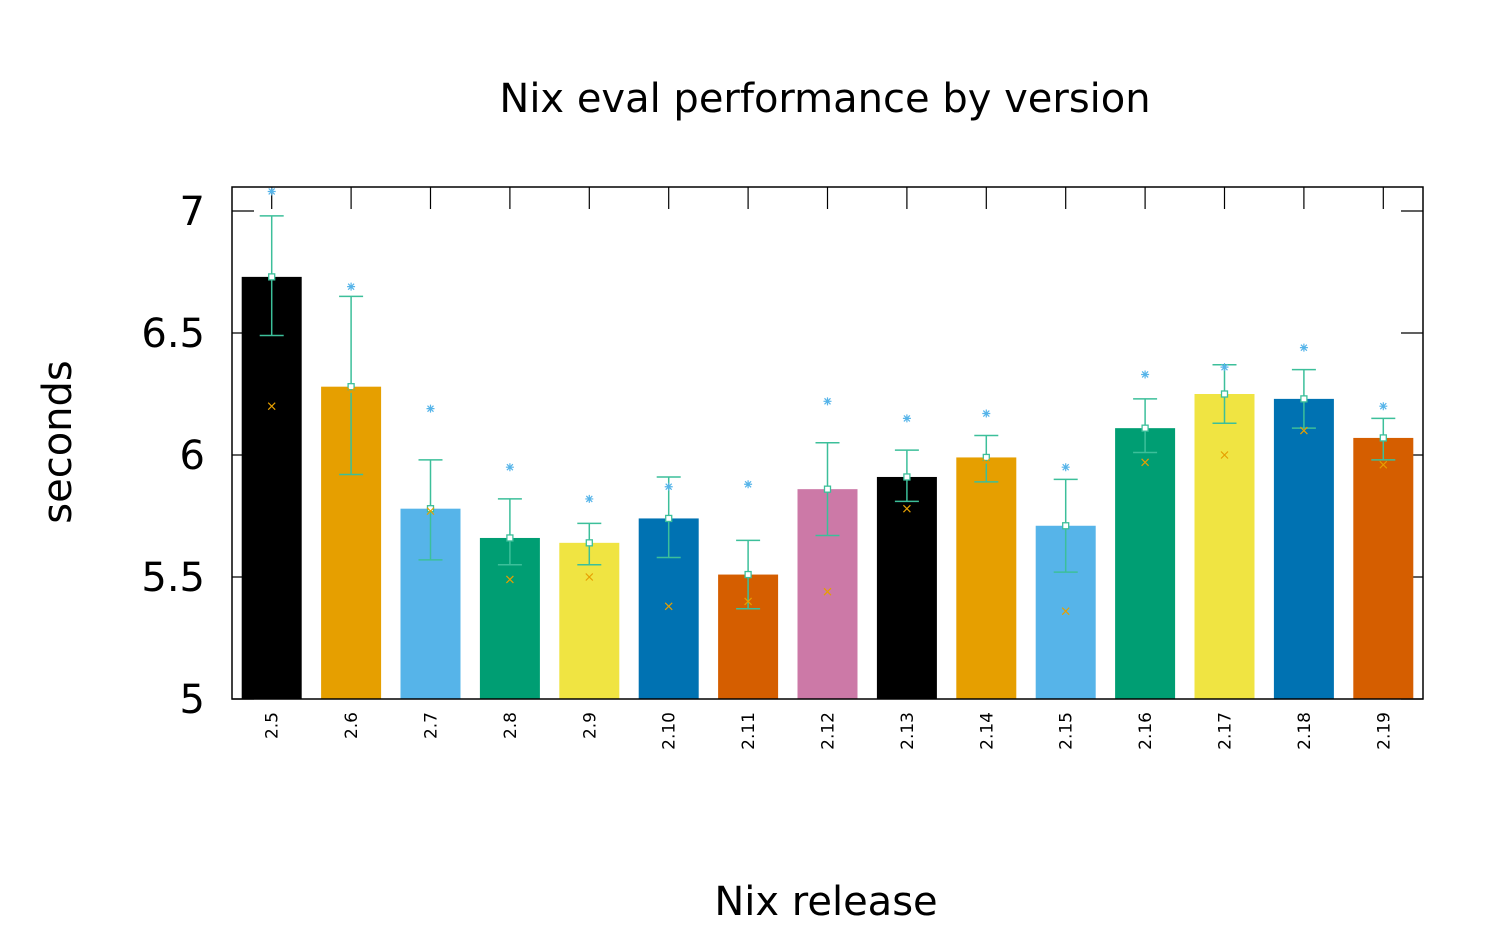 The width and height of the screenshot is (1502, 939). I want to click on x-tick-label: 2.7, so click(432, 725).